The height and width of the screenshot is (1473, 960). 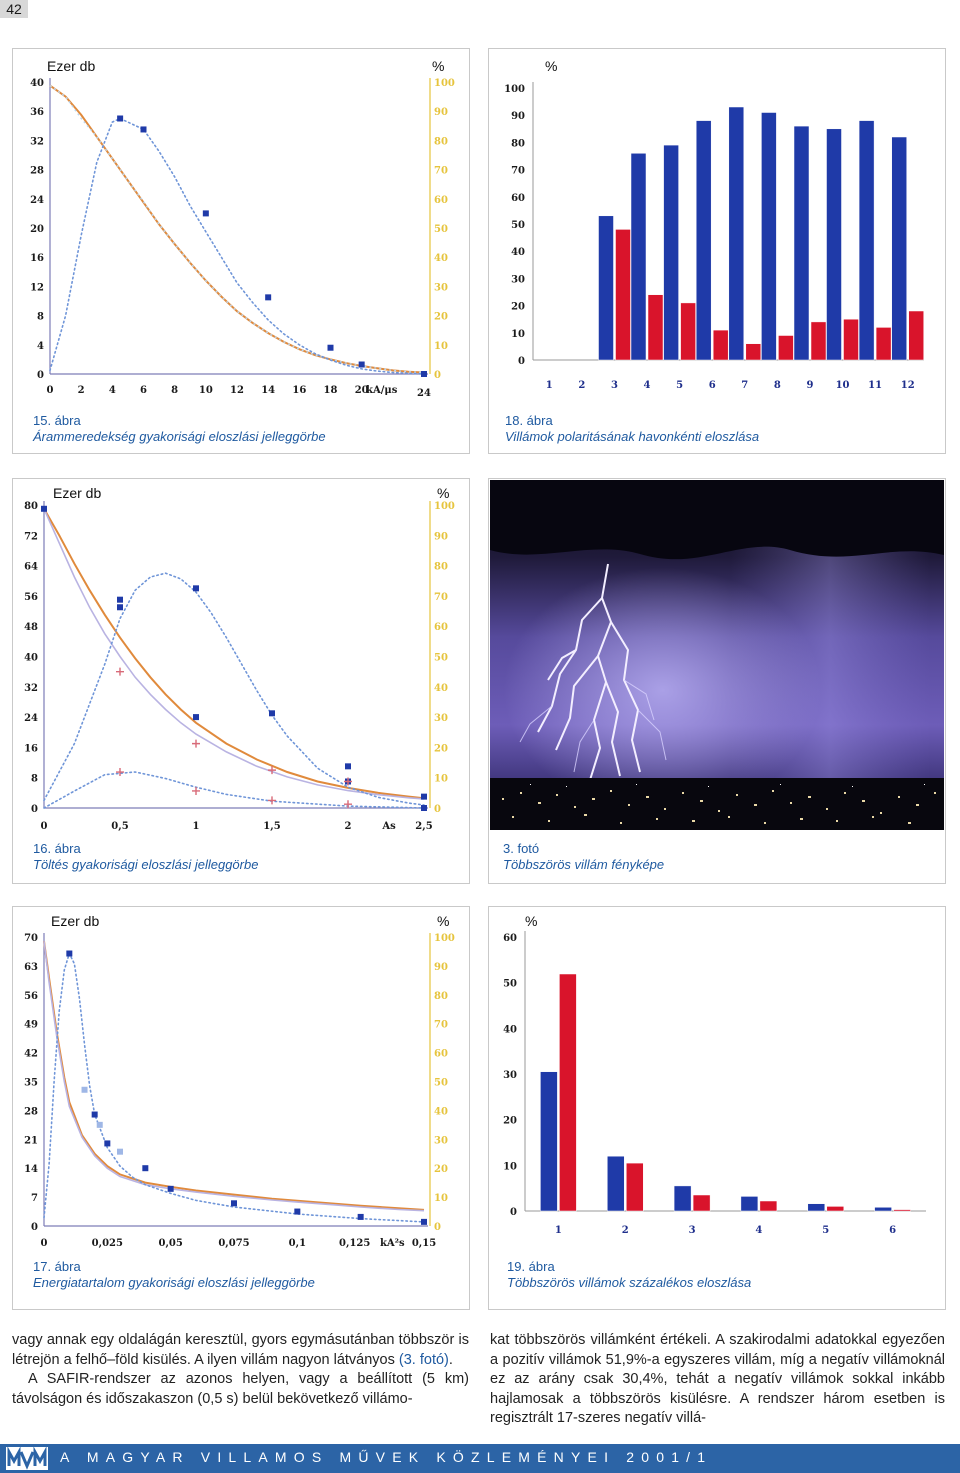 I want to click on photo3-label: 3. fotó, so click(x=521, y=848).